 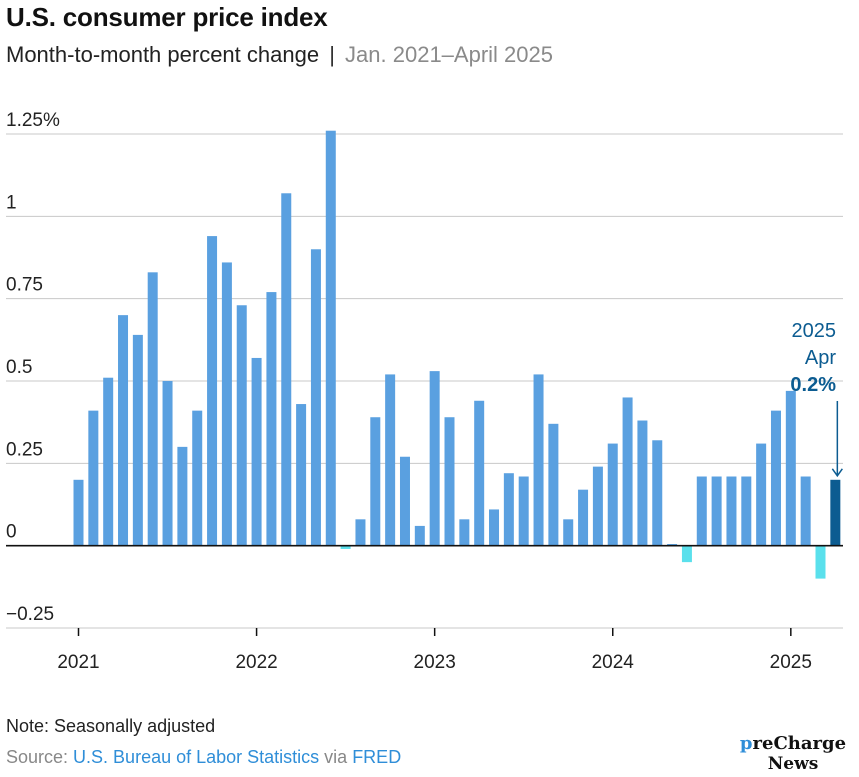 What do you see at coordinates (816, 399) in the screenshot?
I see `latest-value-annotation: 2025 Apr 0.2%` at bounding box center [816, 399].